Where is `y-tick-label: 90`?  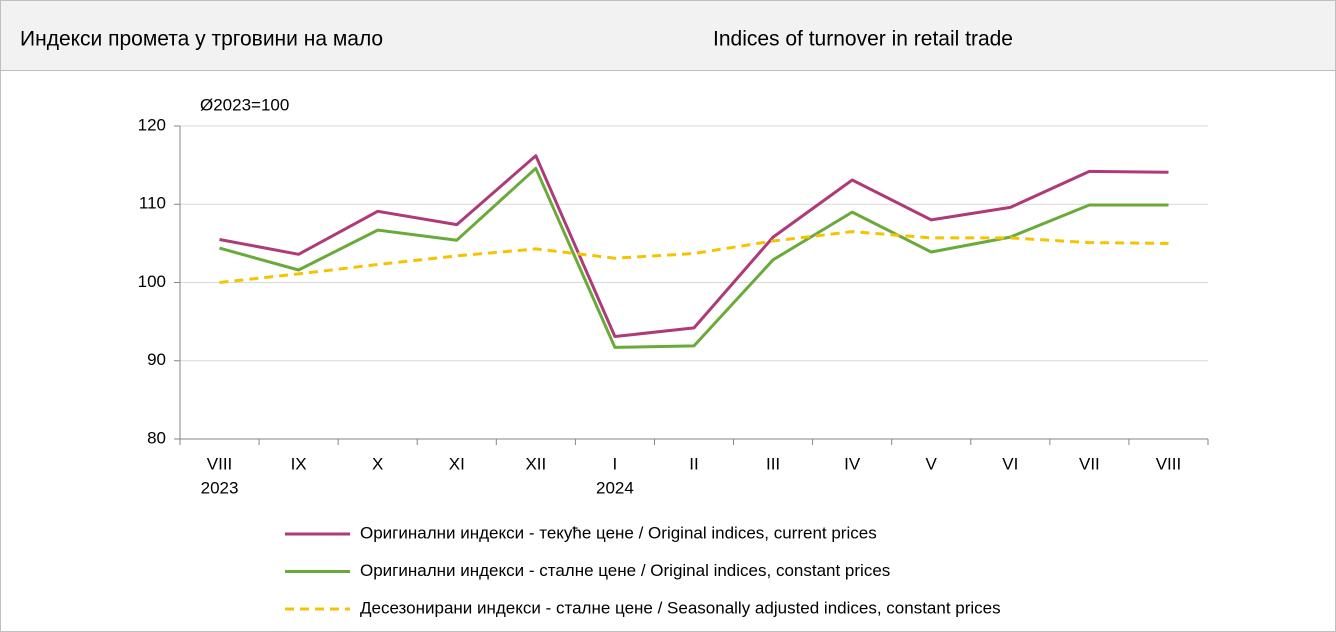
y-tick-label: 90 is located at coordinates (156, 359).